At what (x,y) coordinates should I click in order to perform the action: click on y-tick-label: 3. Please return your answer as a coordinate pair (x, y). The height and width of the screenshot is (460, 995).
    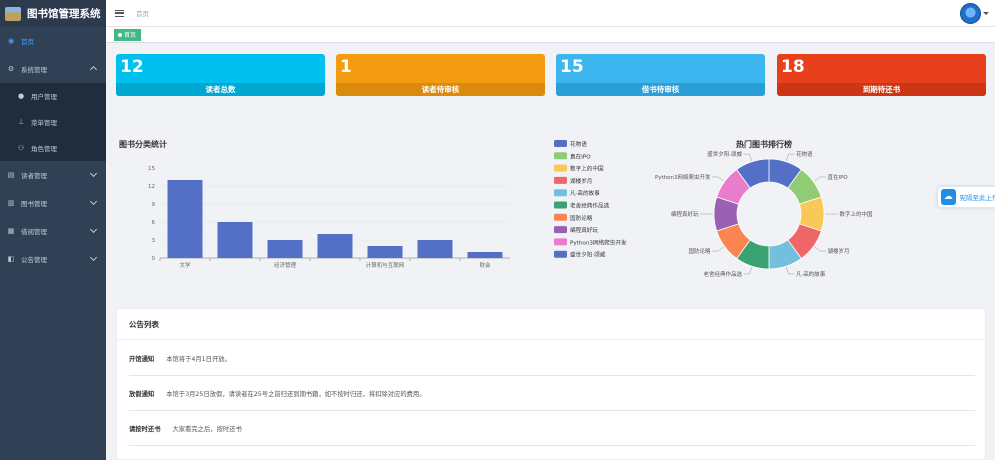
    Looking at the image, I should click on (154, 241).